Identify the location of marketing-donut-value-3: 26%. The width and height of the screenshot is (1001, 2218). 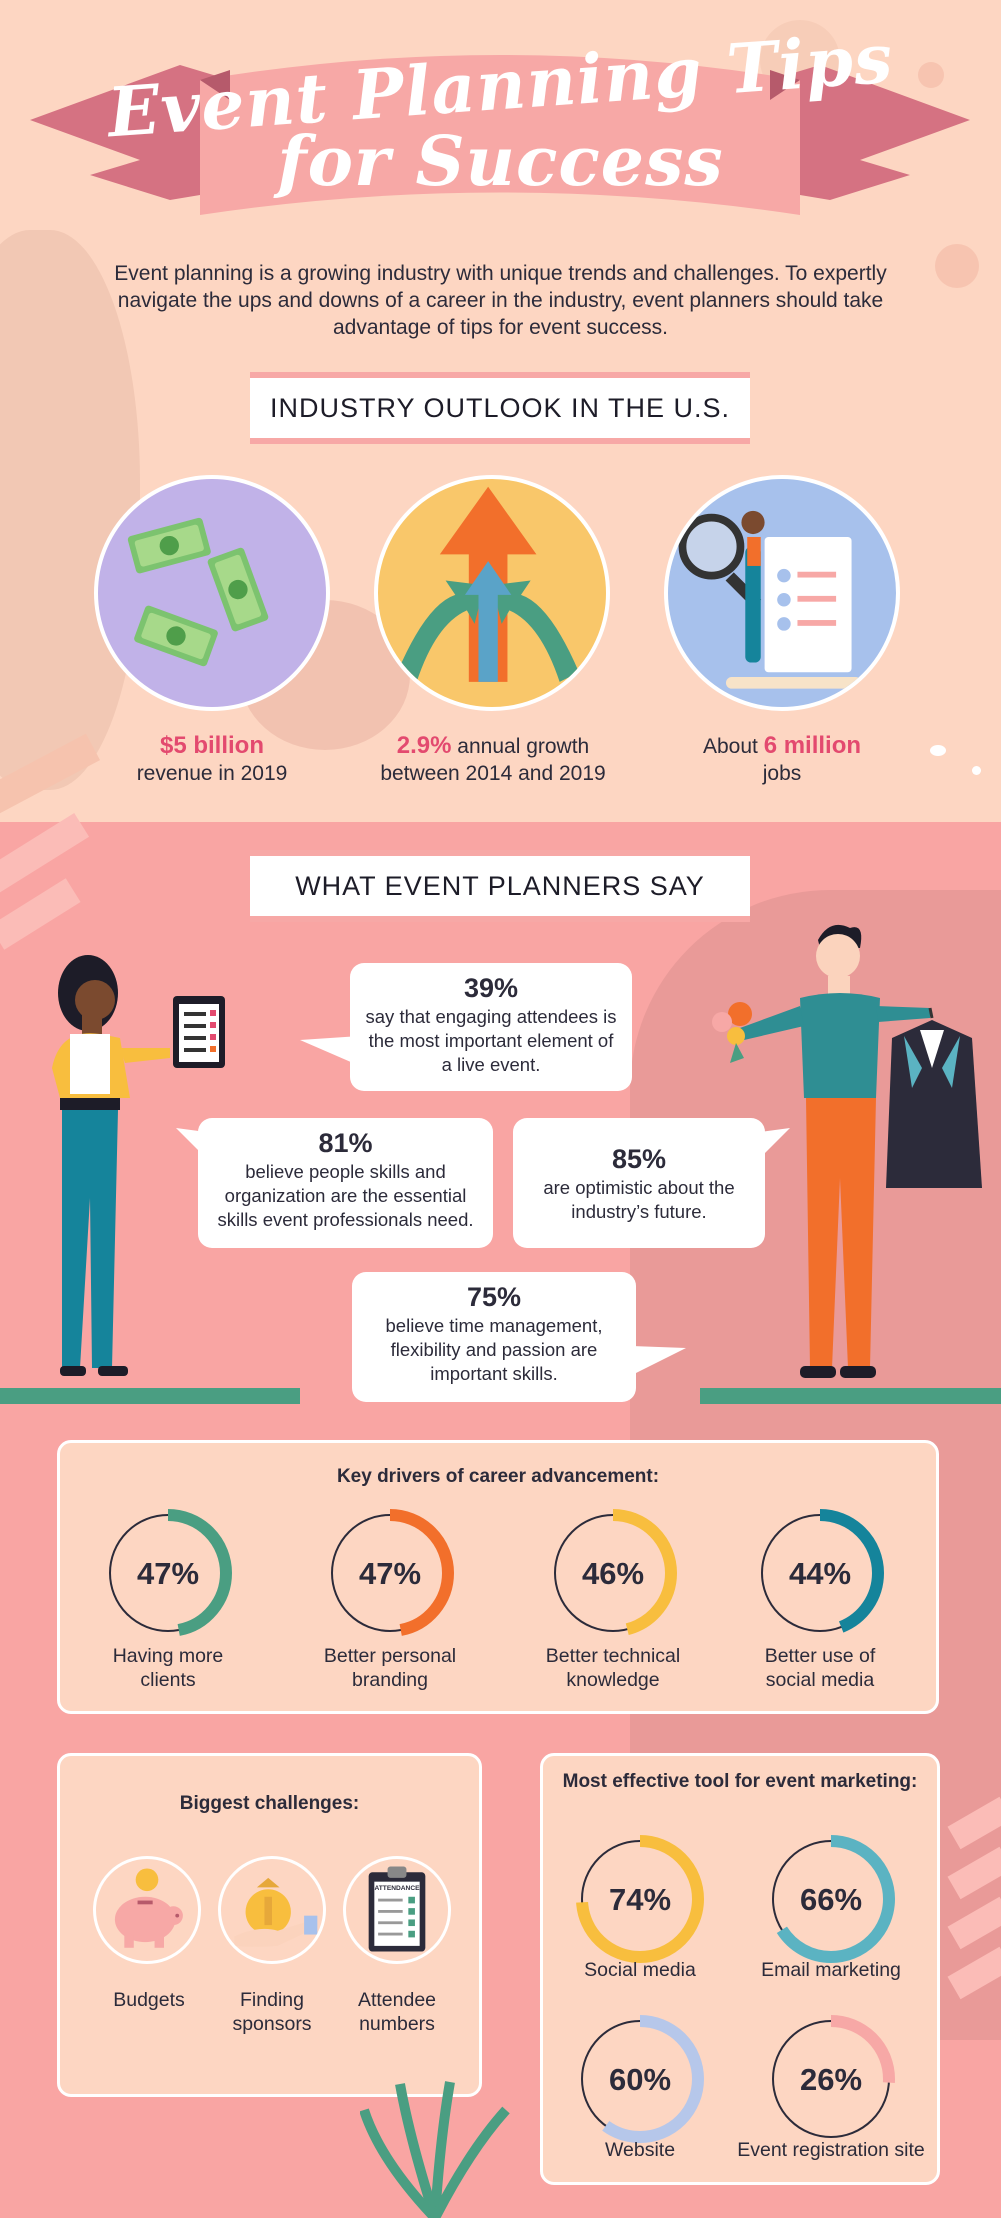
(831, 2079).